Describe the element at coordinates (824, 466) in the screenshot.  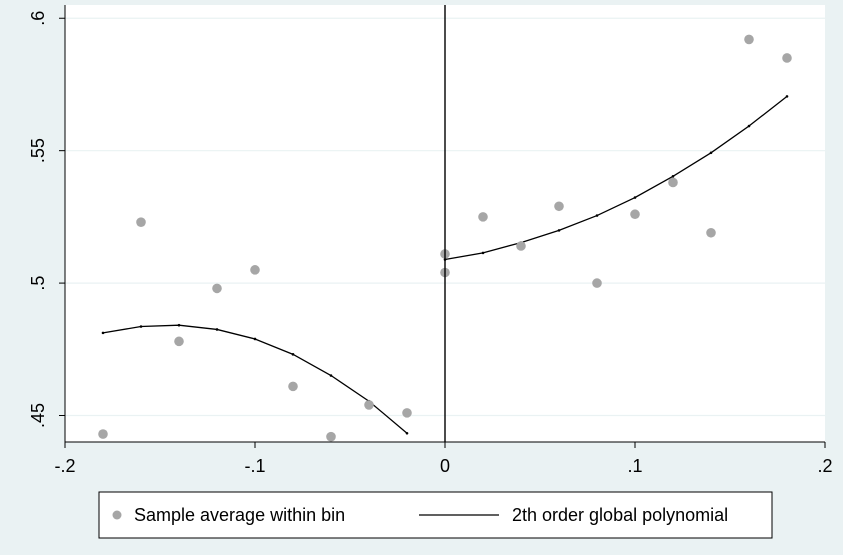
I see `x-tick-label: .2` at that location.